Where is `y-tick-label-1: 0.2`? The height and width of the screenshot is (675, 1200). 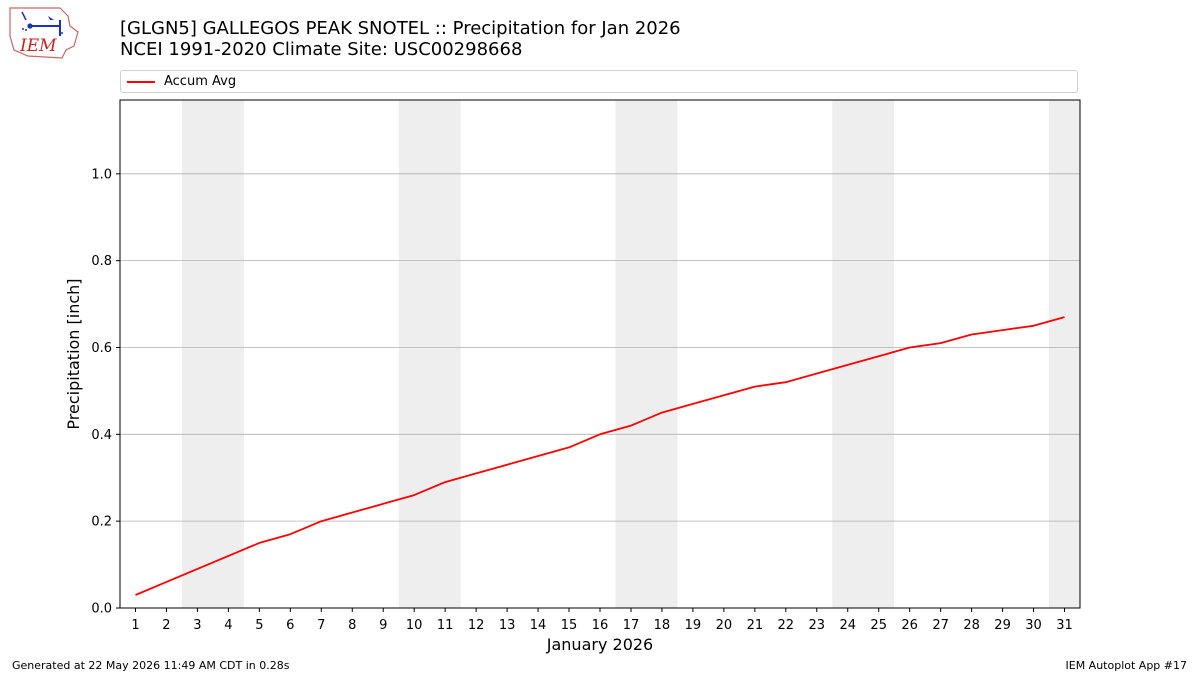 y-tick-label-1: 0.2 is located at coordinates (101, 522).